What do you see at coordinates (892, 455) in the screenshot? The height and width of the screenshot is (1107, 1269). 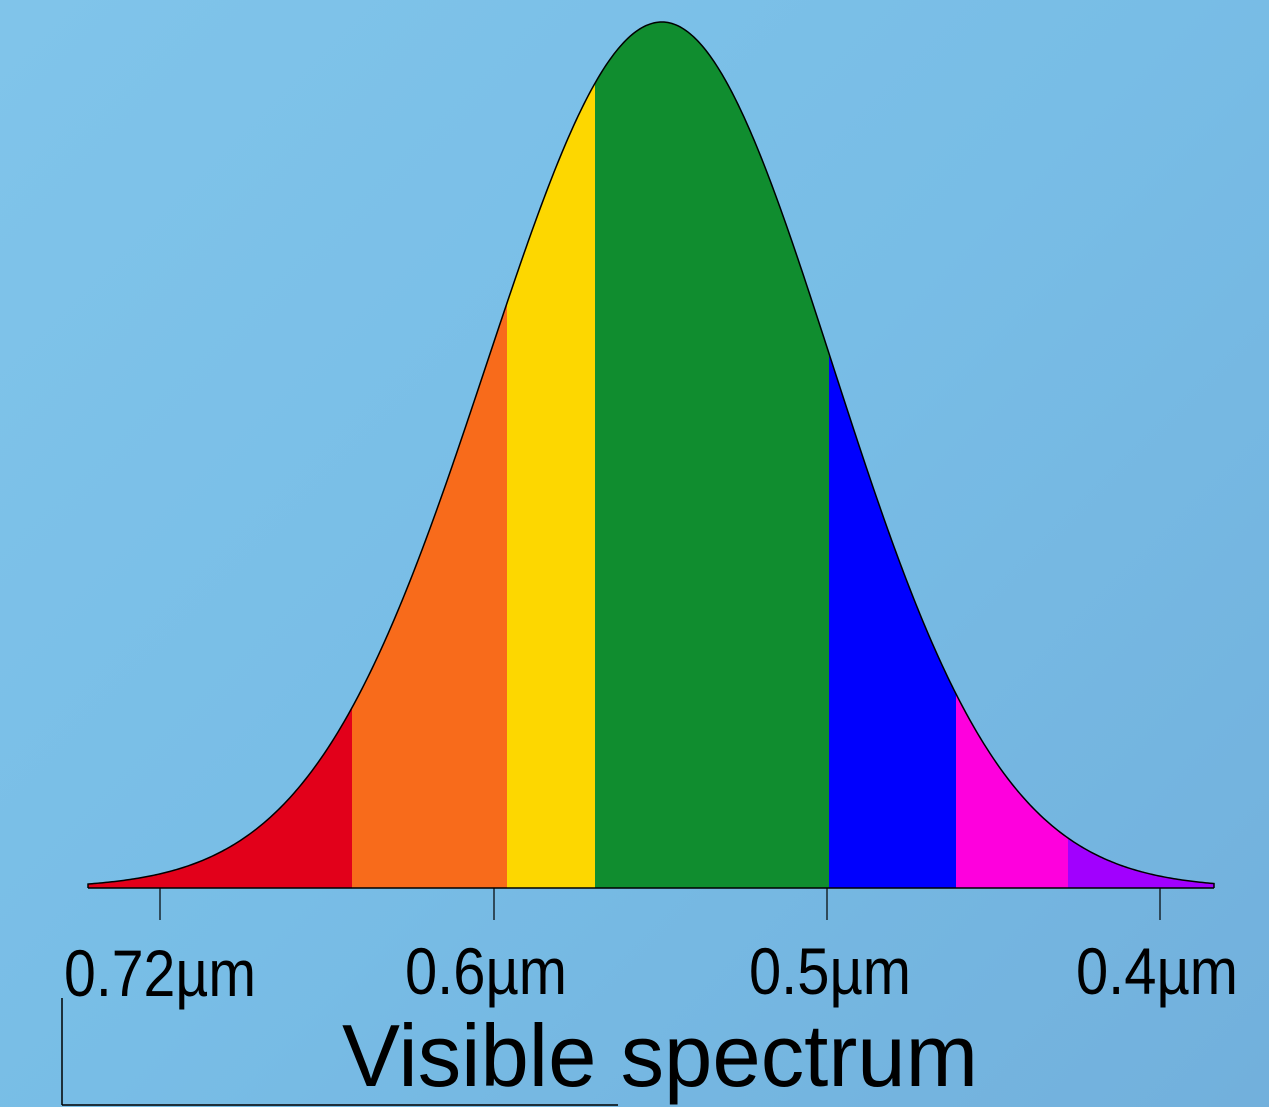 I see `band-blue` at bounding box center [892, 455].